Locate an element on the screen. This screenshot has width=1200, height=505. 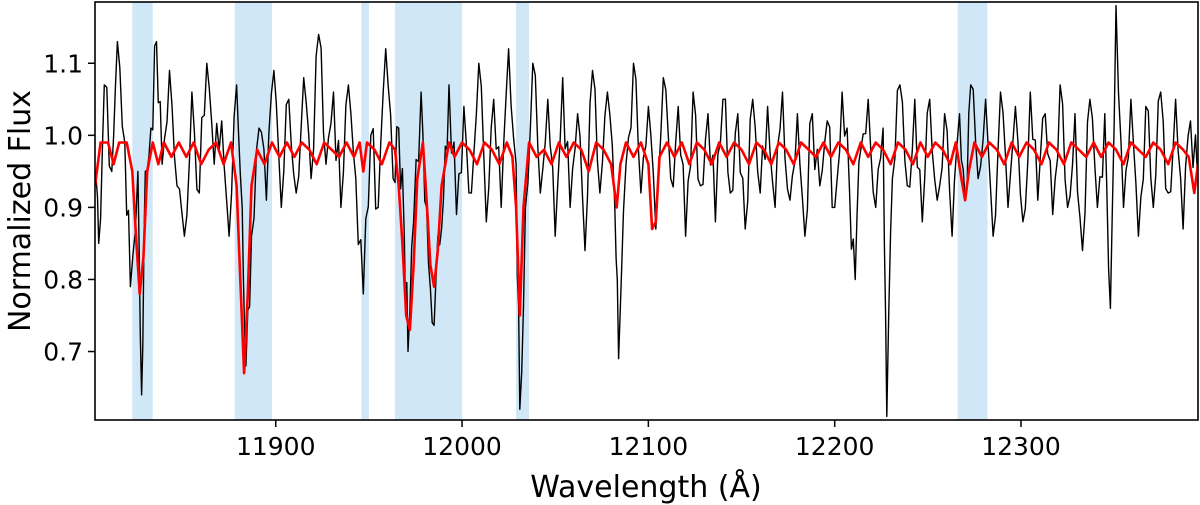
x-axis: 11900 12000 12100 12200 12300 is located at coordinates (648, 440).